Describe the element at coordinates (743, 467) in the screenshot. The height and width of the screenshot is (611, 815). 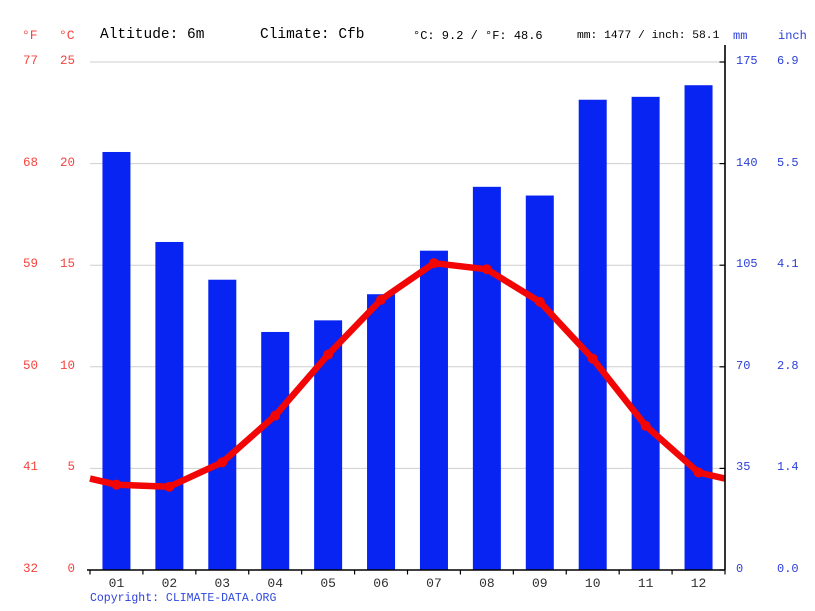
I see `mm-tick-label: 35` at that location.